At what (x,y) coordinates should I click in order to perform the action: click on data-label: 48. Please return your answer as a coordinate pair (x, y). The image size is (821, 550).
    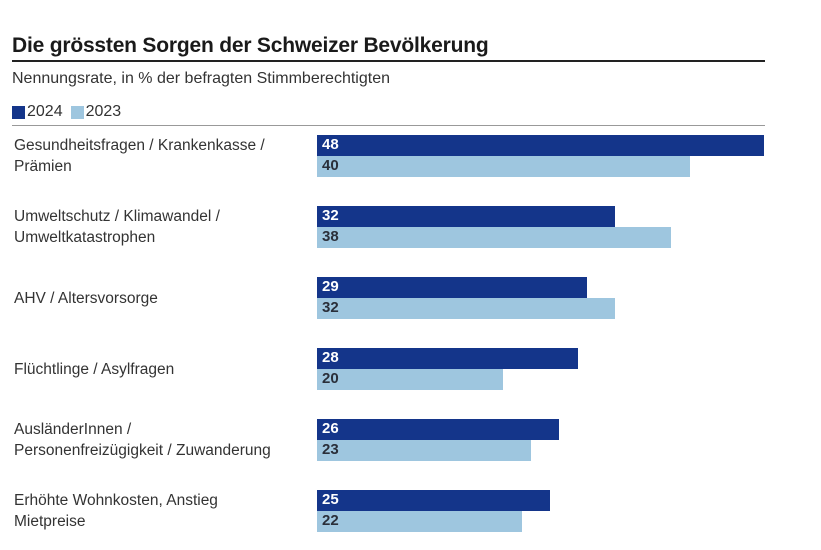
    Looking at the image, I should click on (330, 144).